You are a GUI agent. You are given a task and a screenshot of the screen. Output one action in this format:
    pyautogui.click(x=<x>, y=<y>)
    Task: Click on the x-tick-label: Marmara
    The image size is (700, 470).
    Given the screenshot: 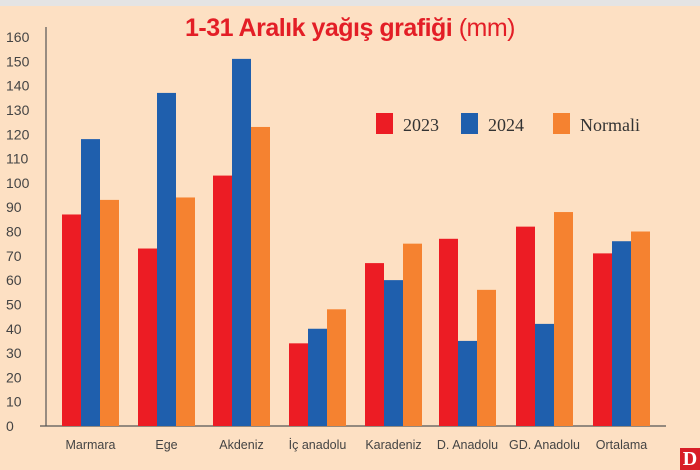 What is the action you would take?
    pyautogui.click(x=90, y=445)
    